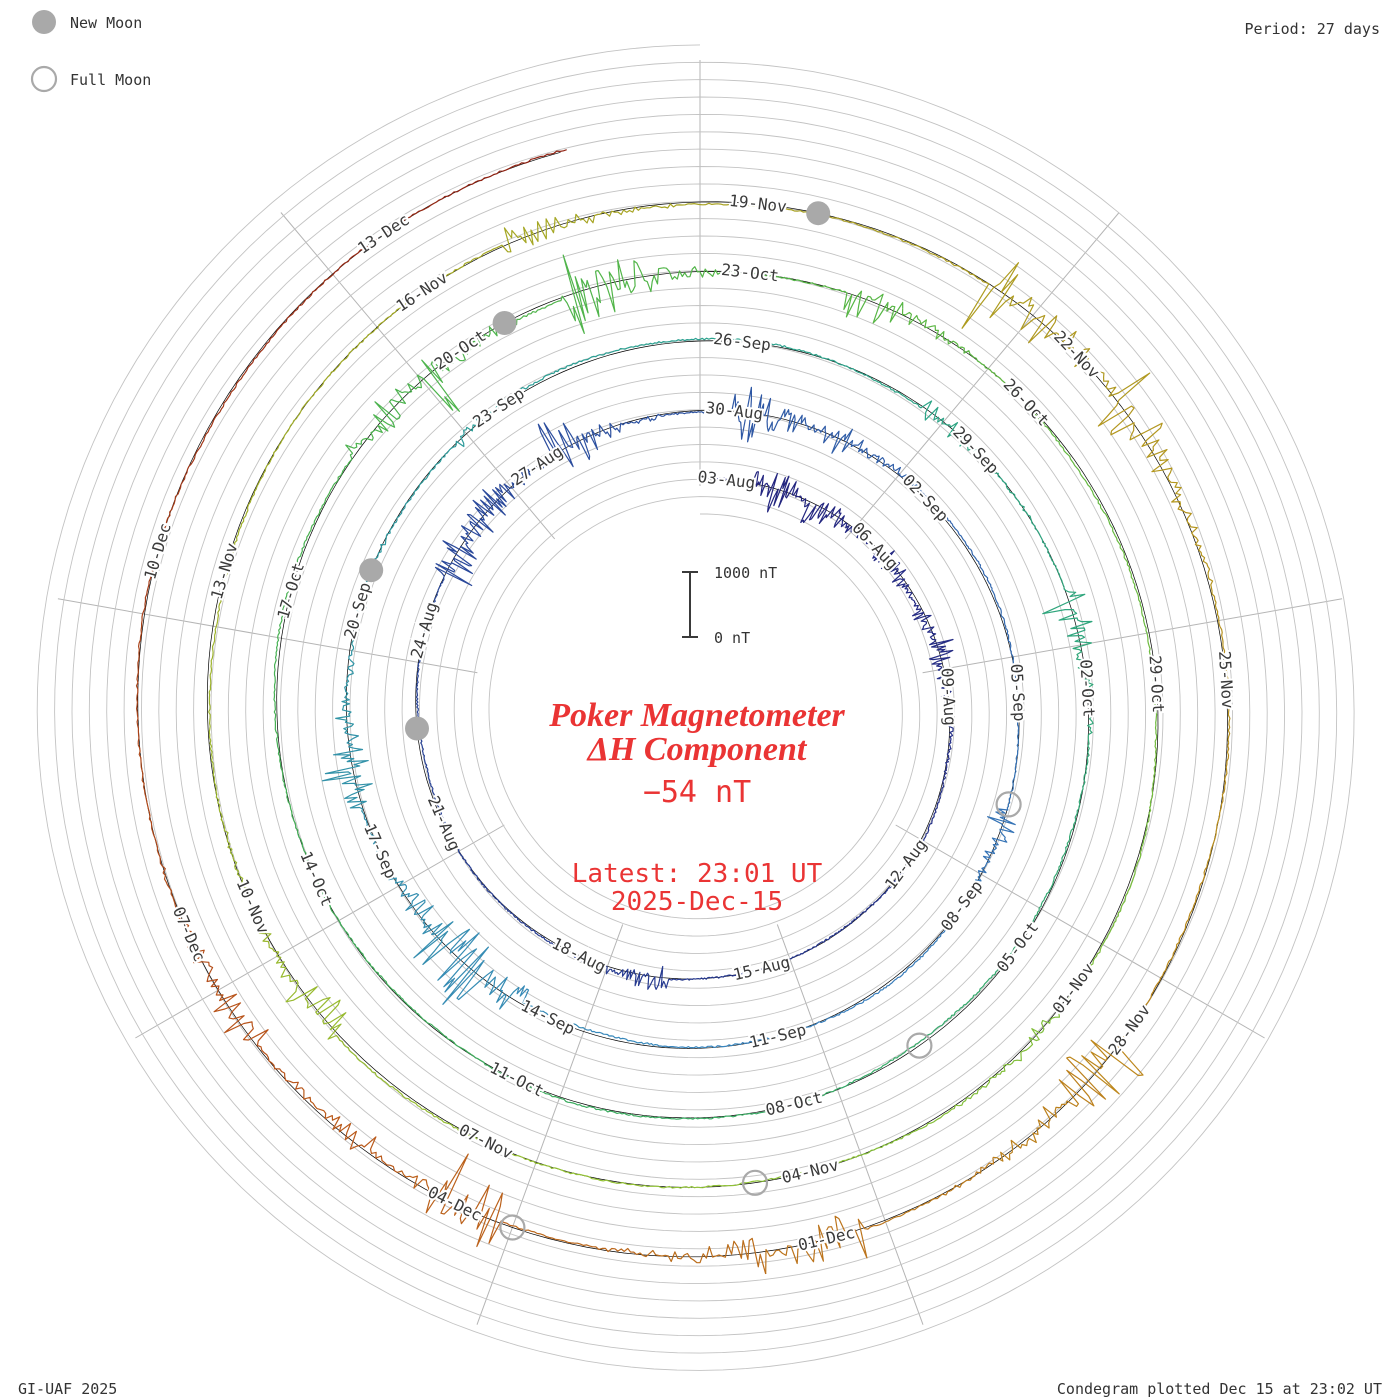  I want to click on date-label: 29-Sep, so click(976, 450).